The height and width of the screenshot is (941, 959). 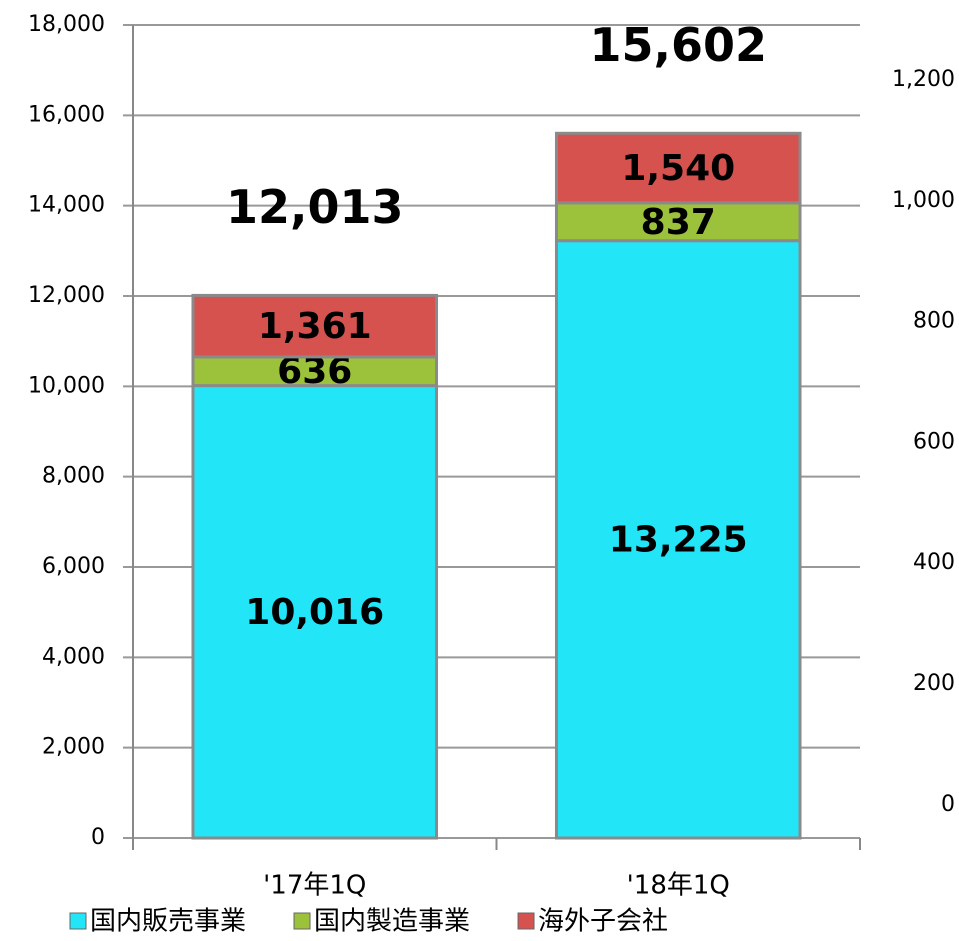 What do you see at coordinates (73, 566) in the screenshot?
I see `y-tick-label: 6,000` at bounding box center [73, 566].